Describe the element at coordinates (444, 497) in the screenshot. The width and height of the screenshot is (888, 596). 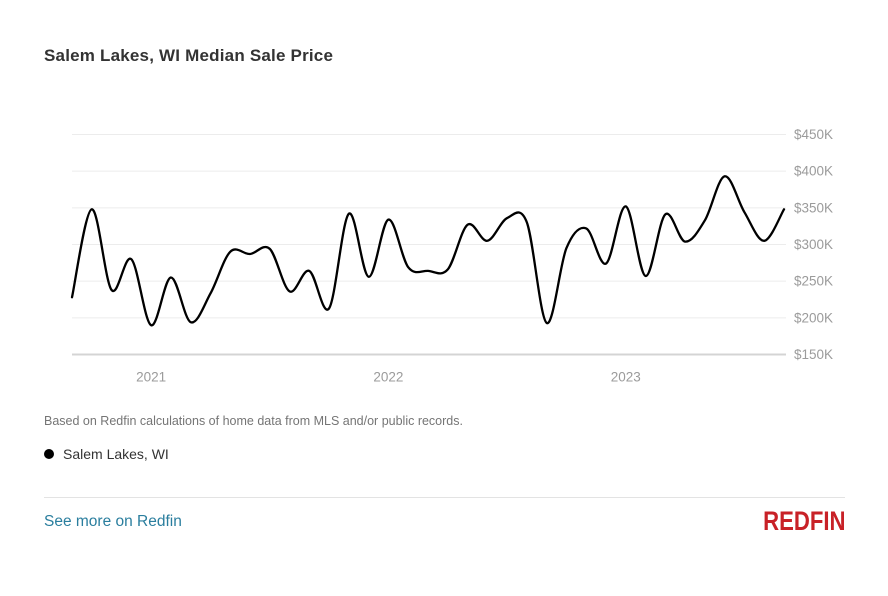
I see `footer-divider` at that location.